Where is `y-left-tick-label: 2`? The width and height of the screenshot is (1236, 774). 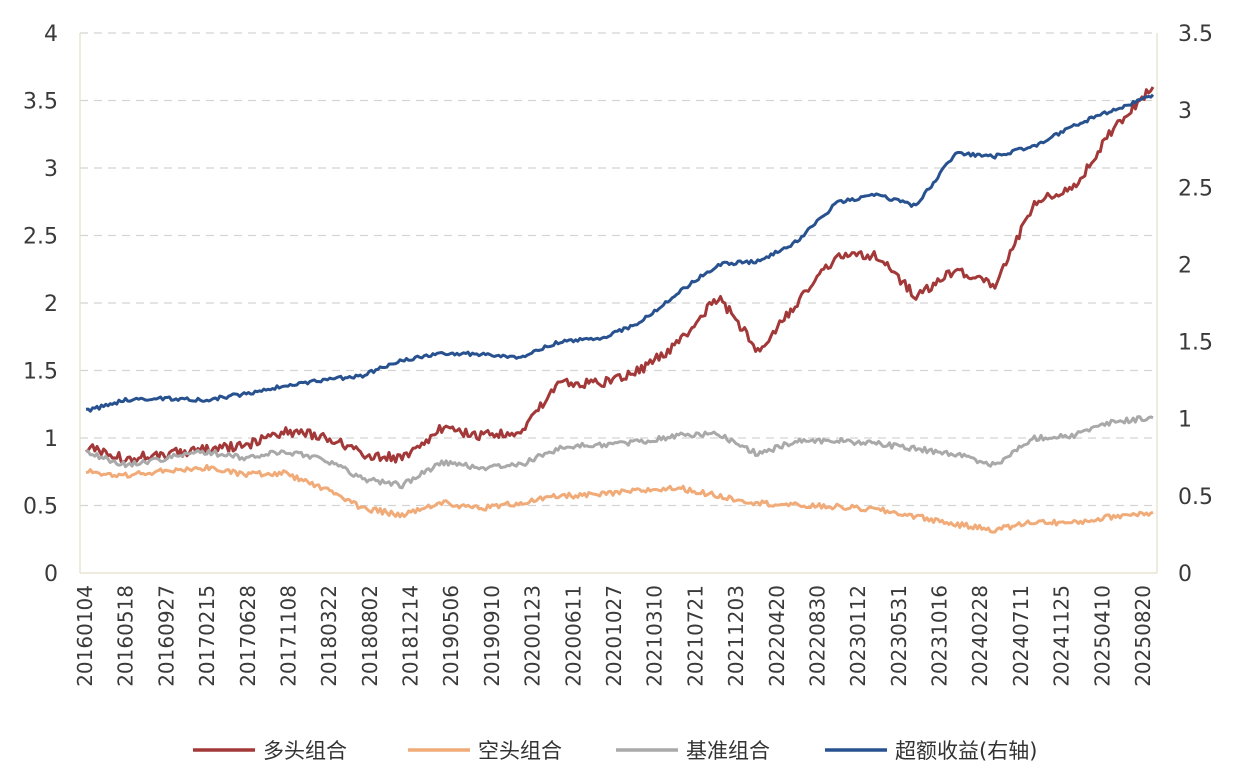 y-left-tick-label: 2 is located at coordinates (51, 304).